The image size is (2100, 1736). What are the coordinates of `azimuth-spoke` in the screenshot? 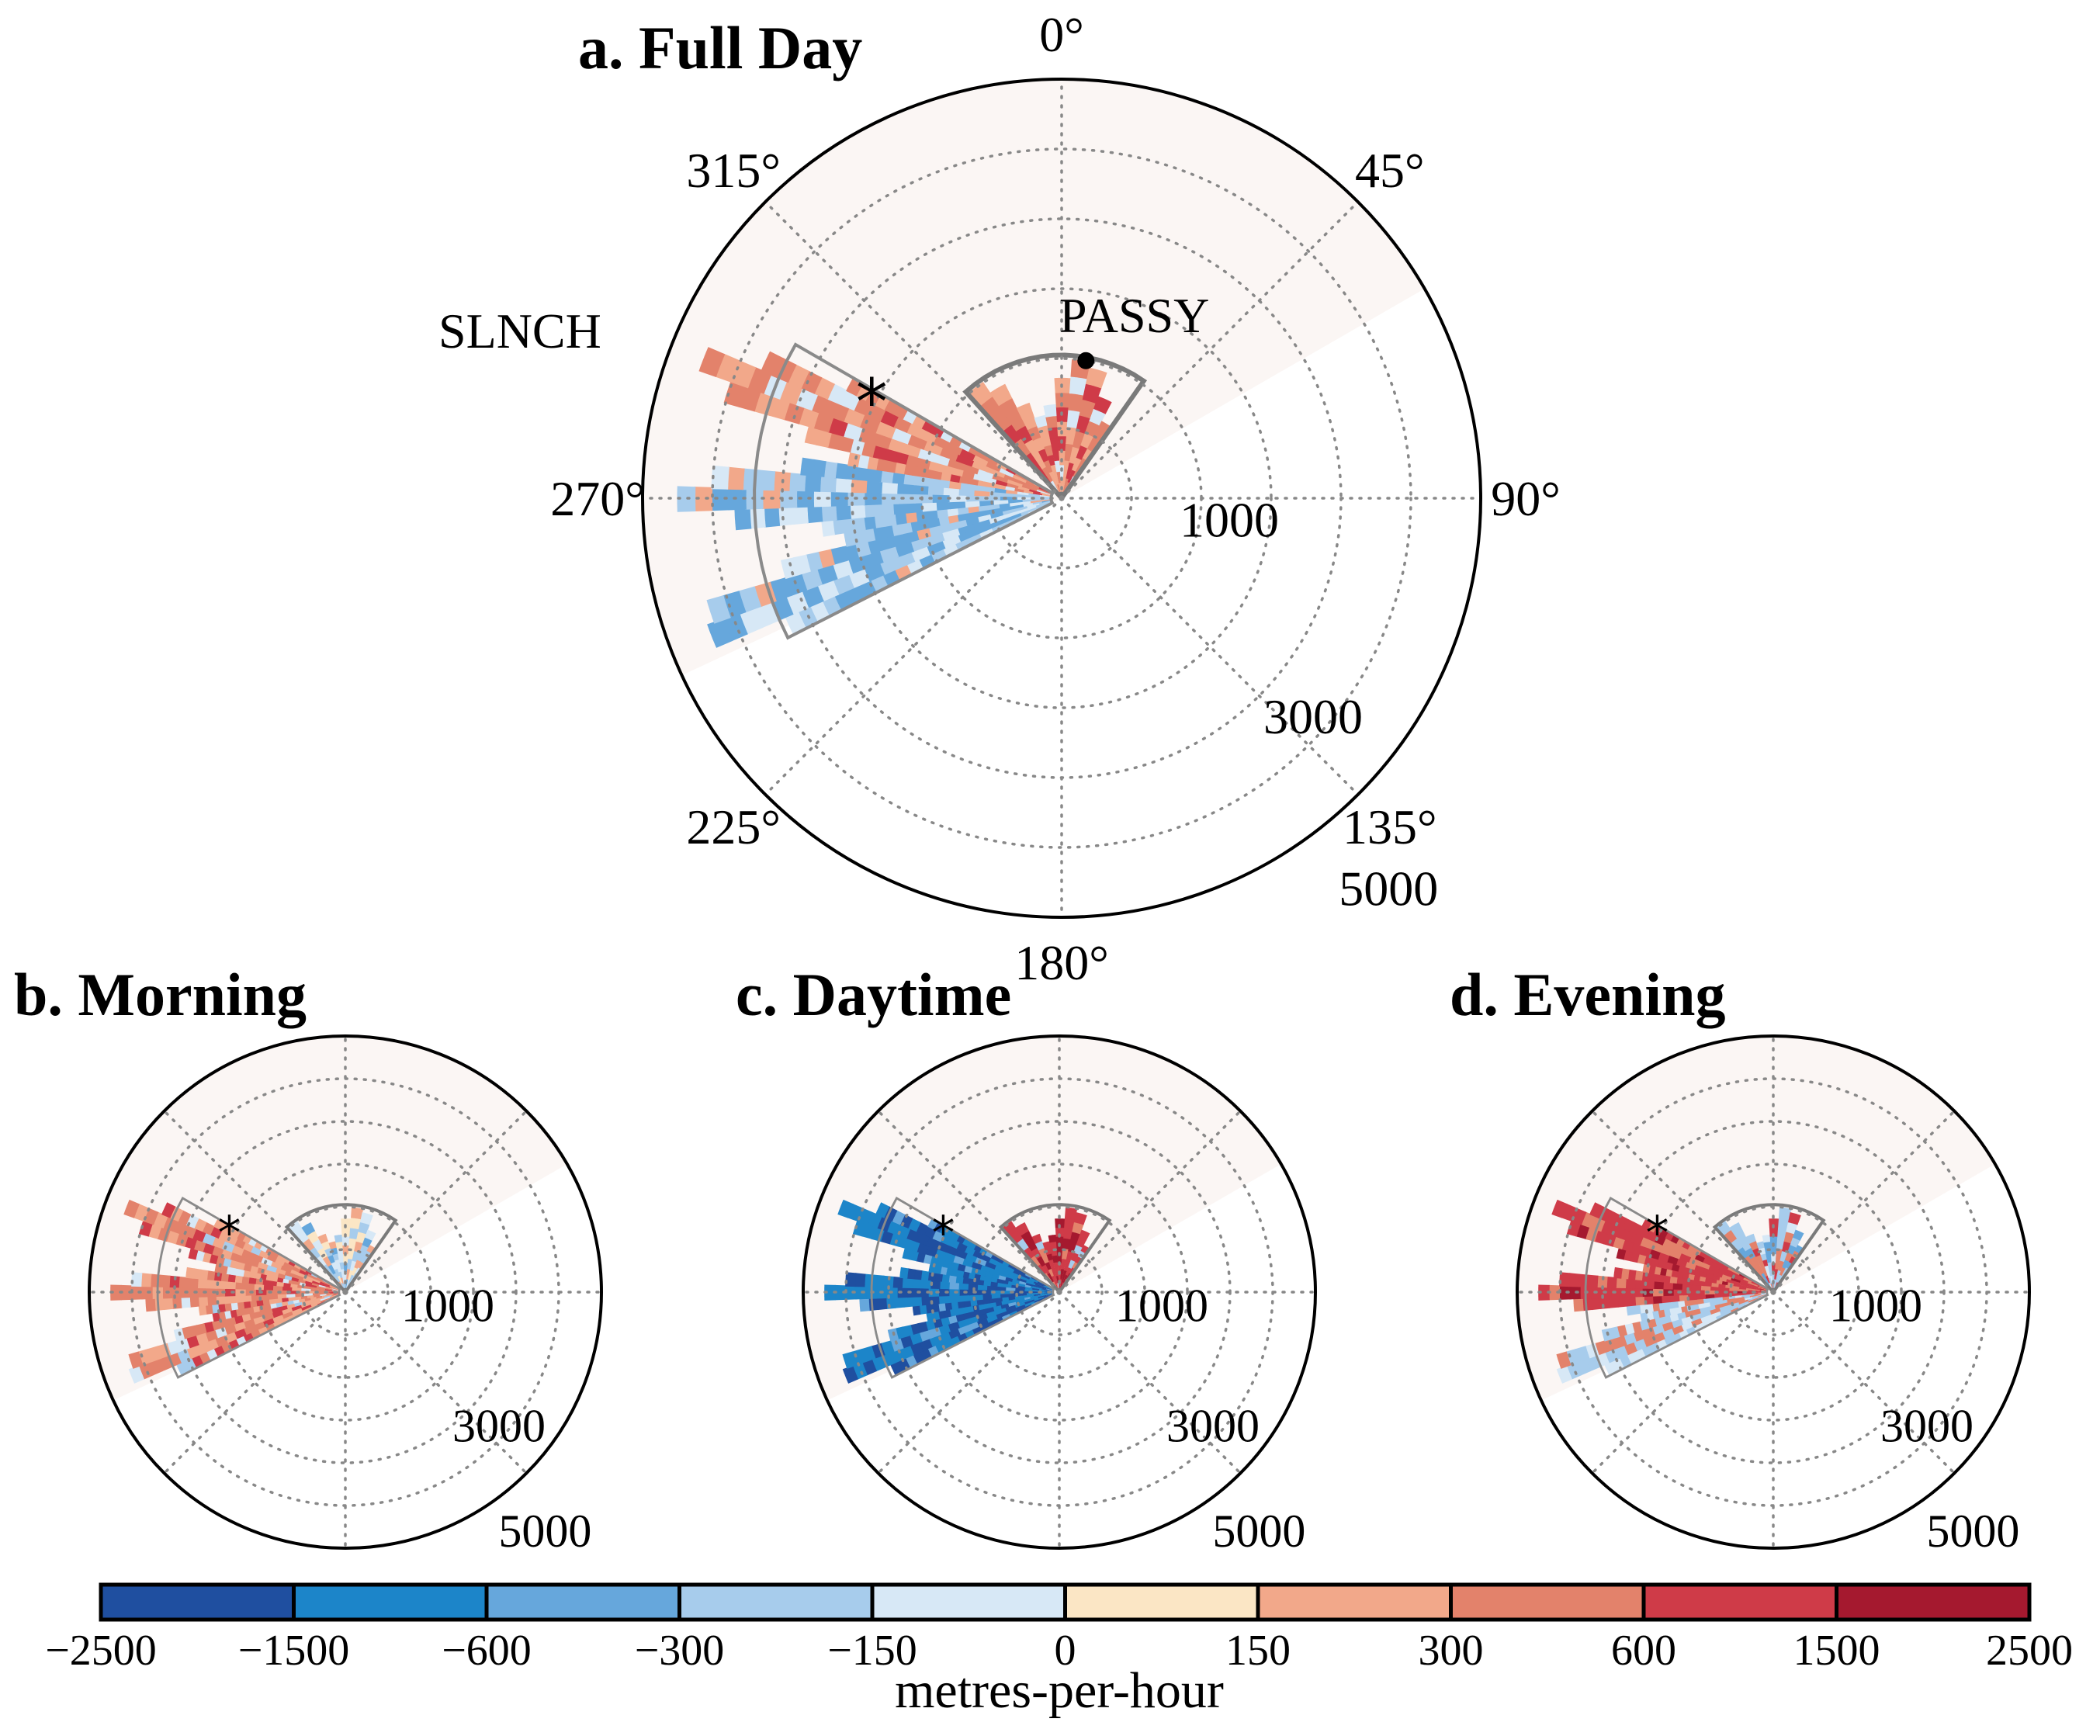 It's located at (1150, 1383).